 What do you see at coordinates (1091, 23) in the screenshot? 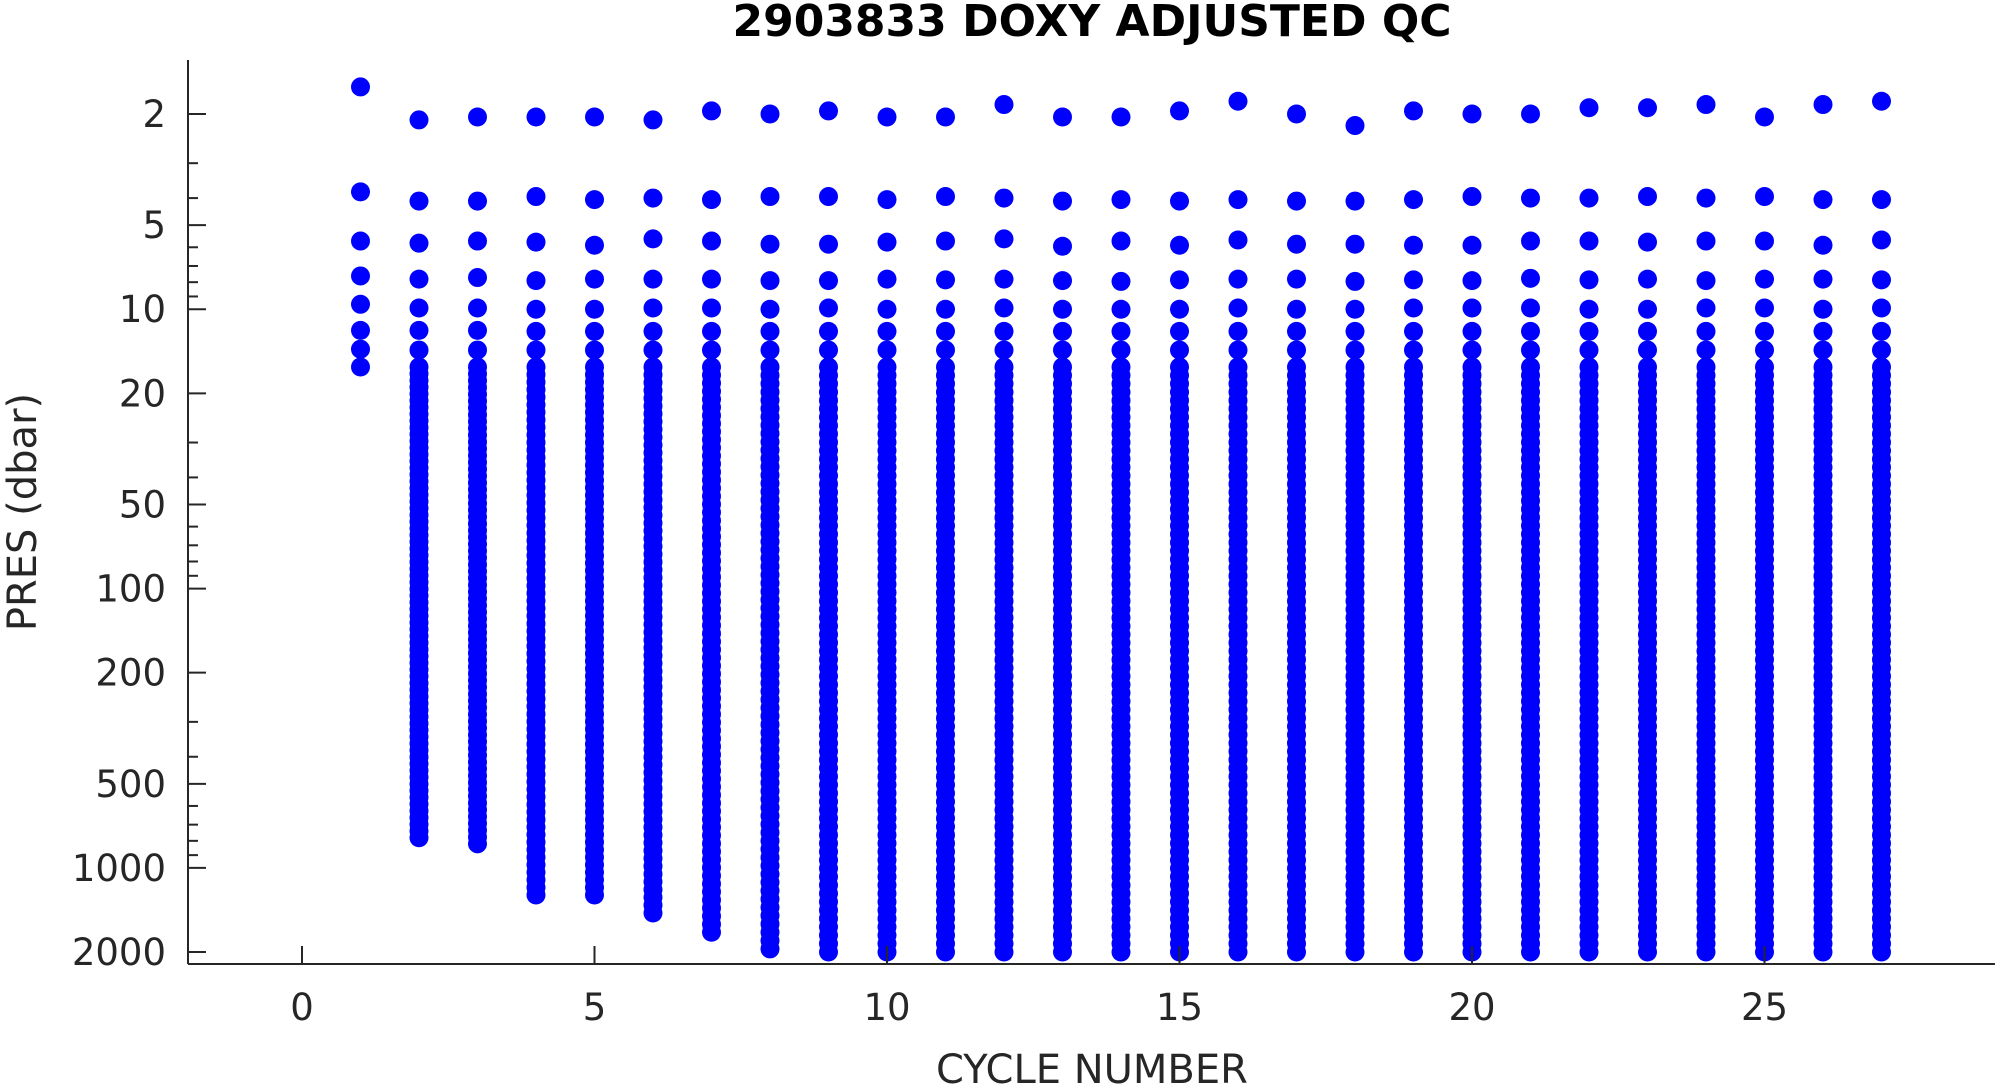
I see `chart-title: 2903833 DOXY ADJUSTED QC` at bounding box center [1091, 23].